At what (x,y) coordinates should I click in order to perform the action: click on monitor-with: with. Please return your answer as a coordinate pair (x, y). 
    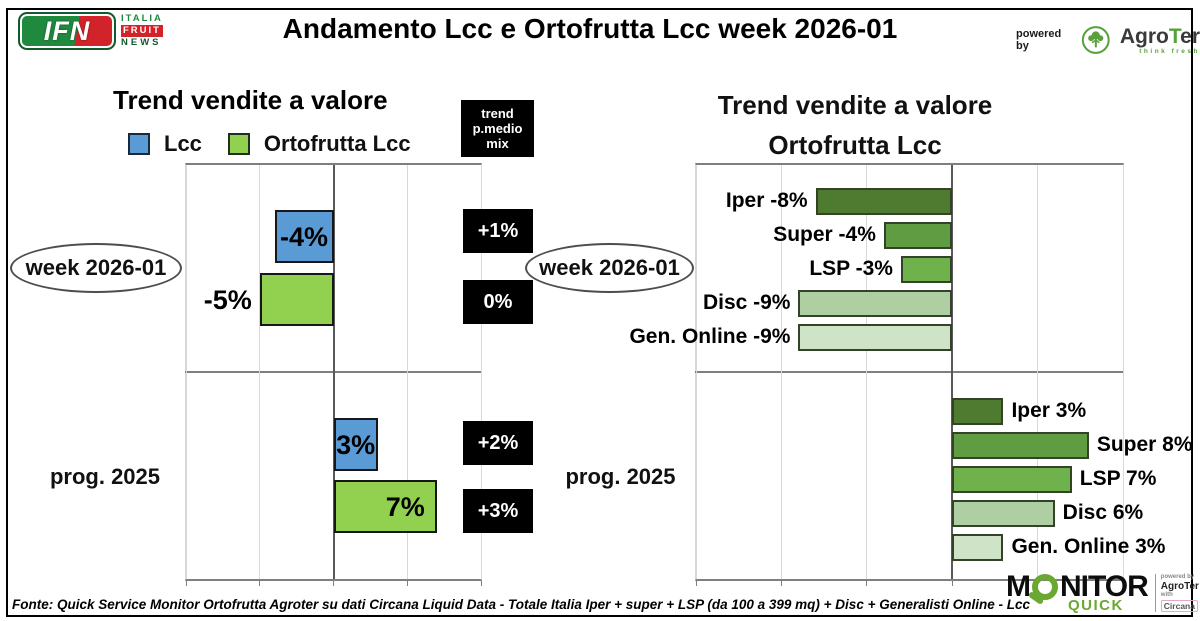
    Looking at the image, I should click on (1166, 595).